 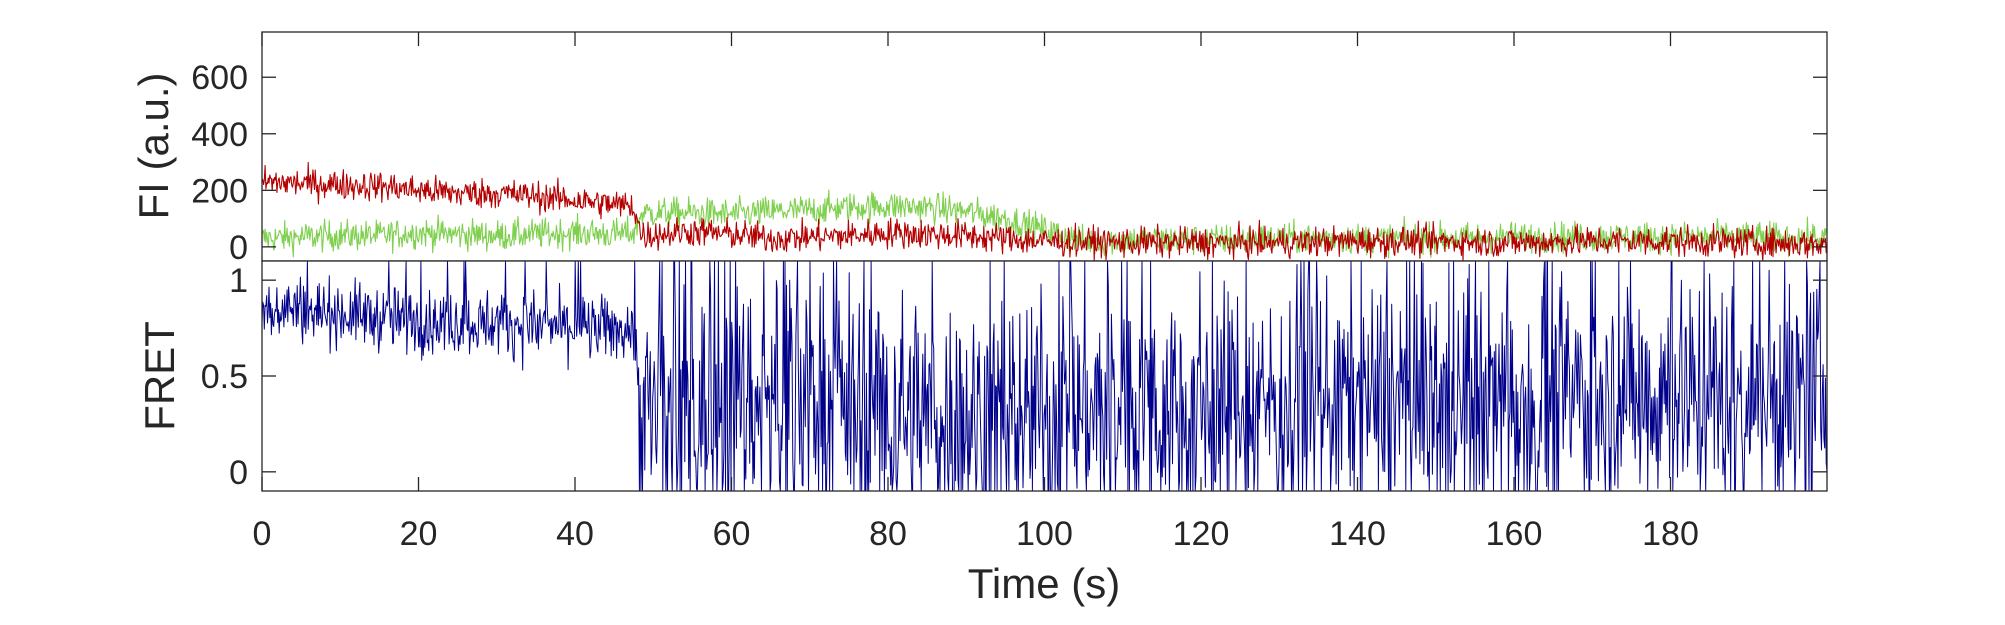 What do you see at coordinates (219, 191) in the screenshot?
I see `intensity-y-tick-label: 200` at bounding box center [219, 191].